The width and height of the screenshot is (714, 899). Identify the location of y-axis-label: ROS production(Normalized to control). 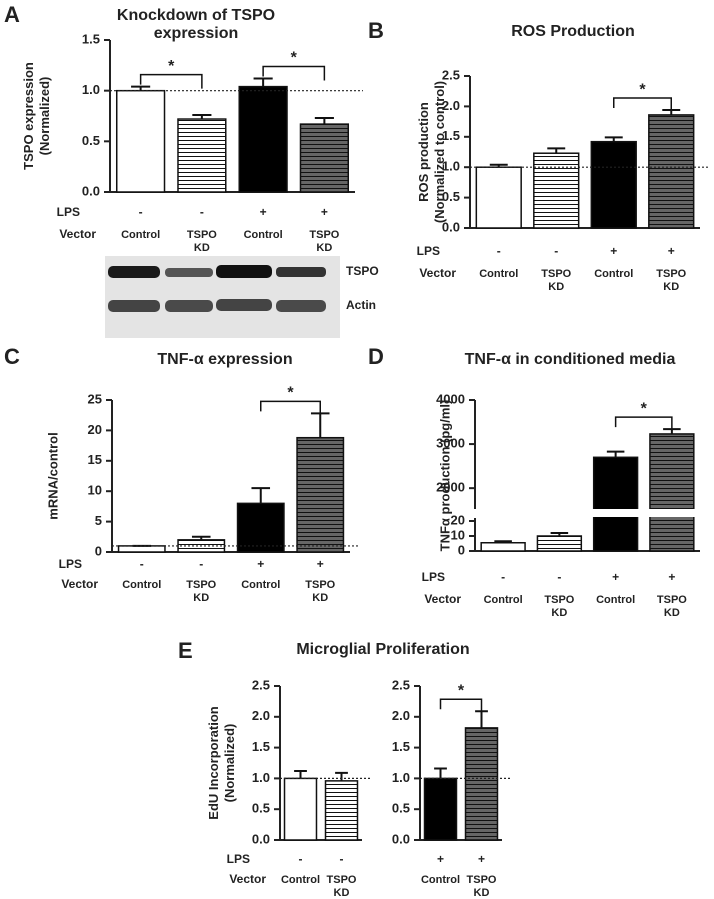
(431, 152).